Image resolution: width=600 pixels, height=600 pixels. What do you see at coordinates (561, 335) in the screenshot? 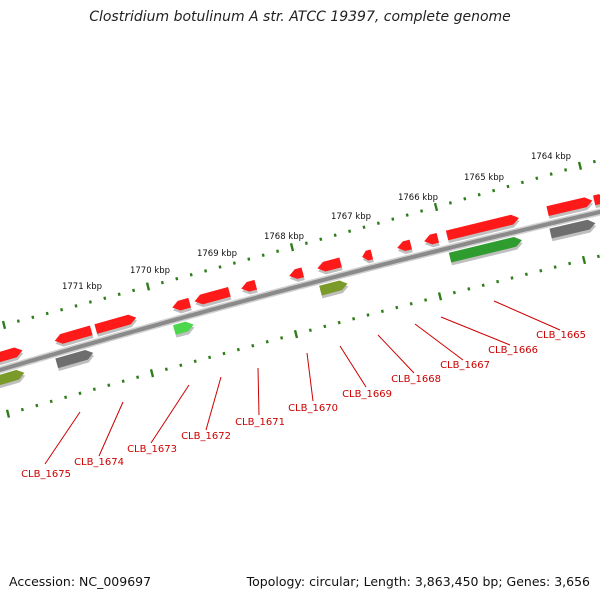
I see `gene-label: CLB_1665` at bounding box center [561, 335].